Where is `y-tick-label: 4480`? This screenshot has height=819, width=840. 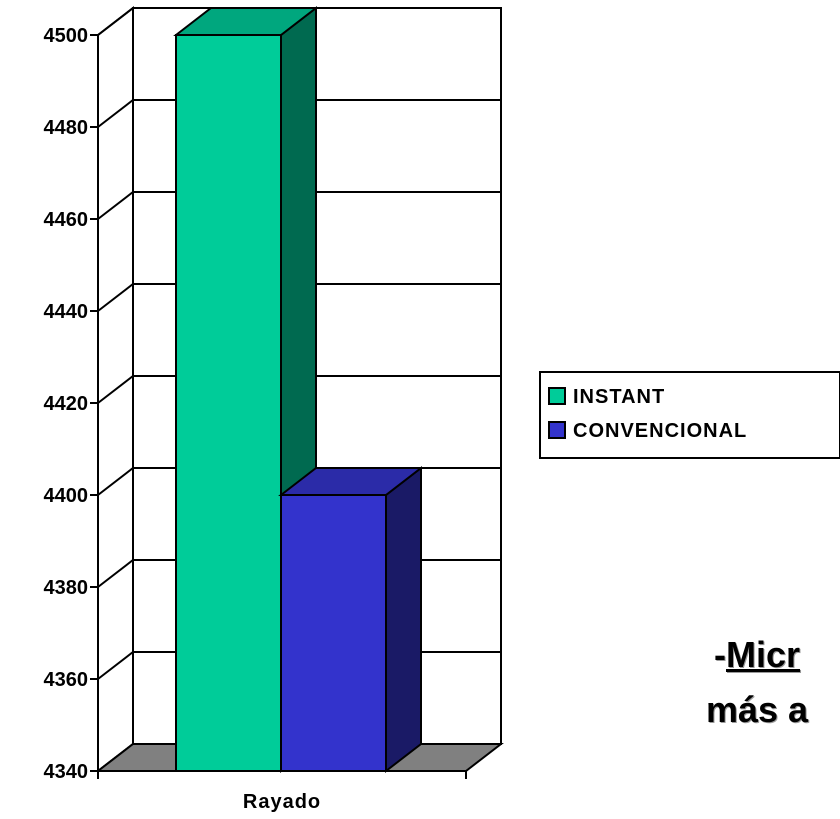 y-tick-label: 4480 is located at coordinates (66, 128).